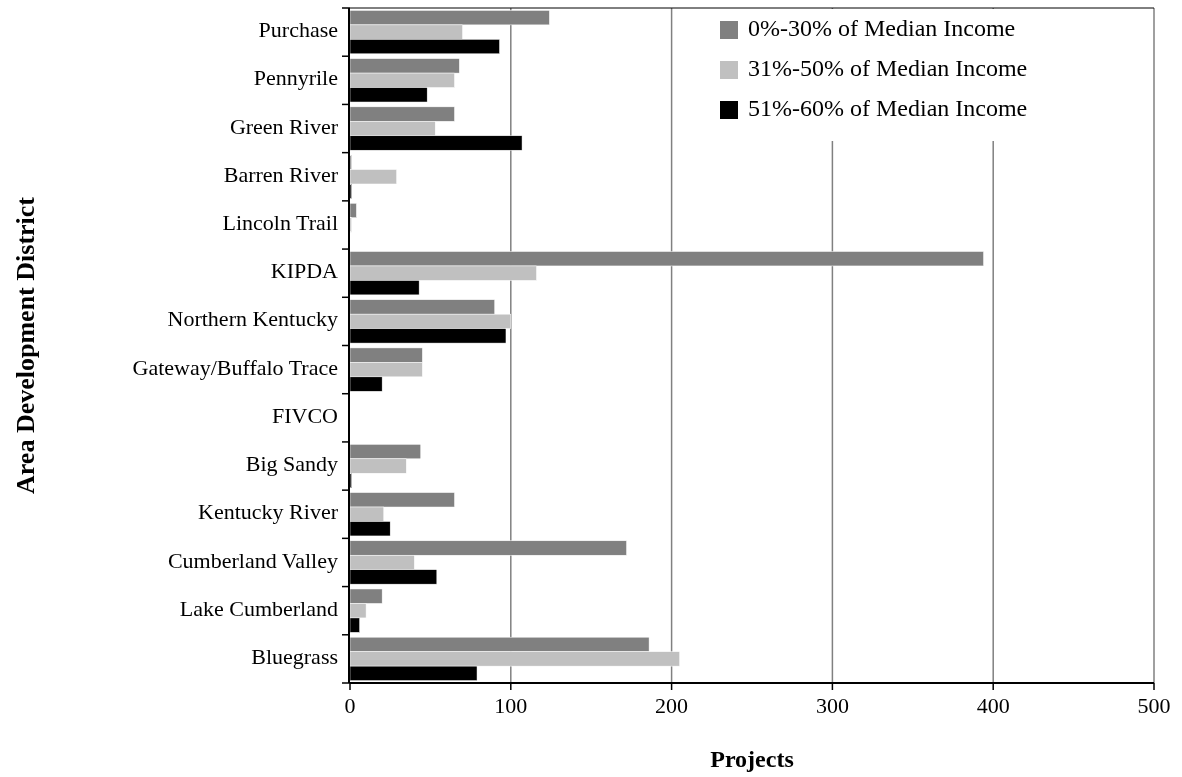 The image size is (1182, 777). Describe the element at coordinates (252, 560) in the screenshot. I see `y-tick-label: Cumberland Valley` at that location.